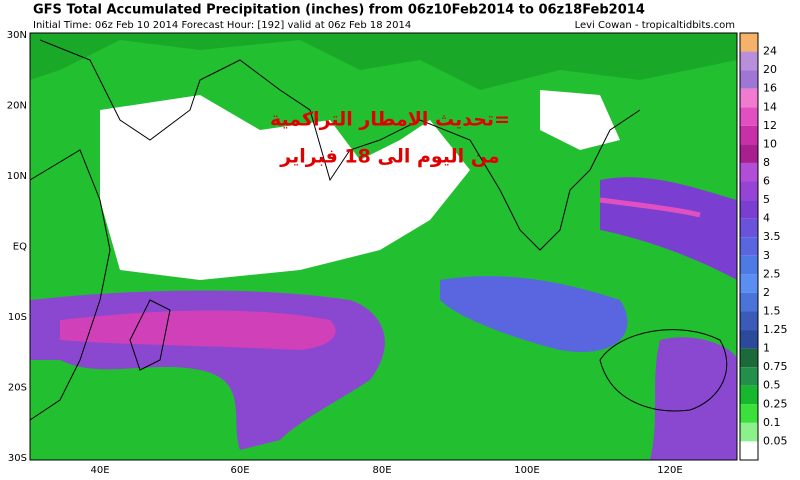 The height and width of the screenshot is (480, 800). What do you see at coordinates (772, 385) in the screenshot?
I see `colorbar-label: 0.5` at bounding box center [772, 385].